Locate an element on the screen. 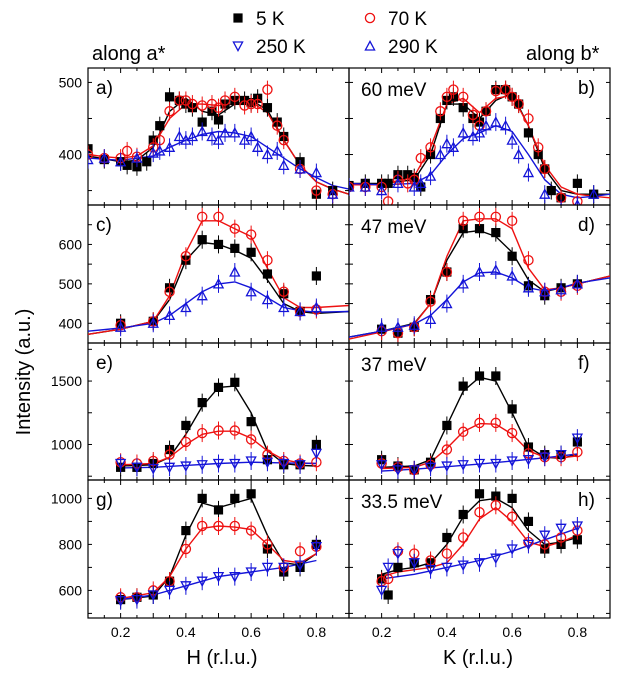  panel-letter: e) is located at coordinates (104, 363).